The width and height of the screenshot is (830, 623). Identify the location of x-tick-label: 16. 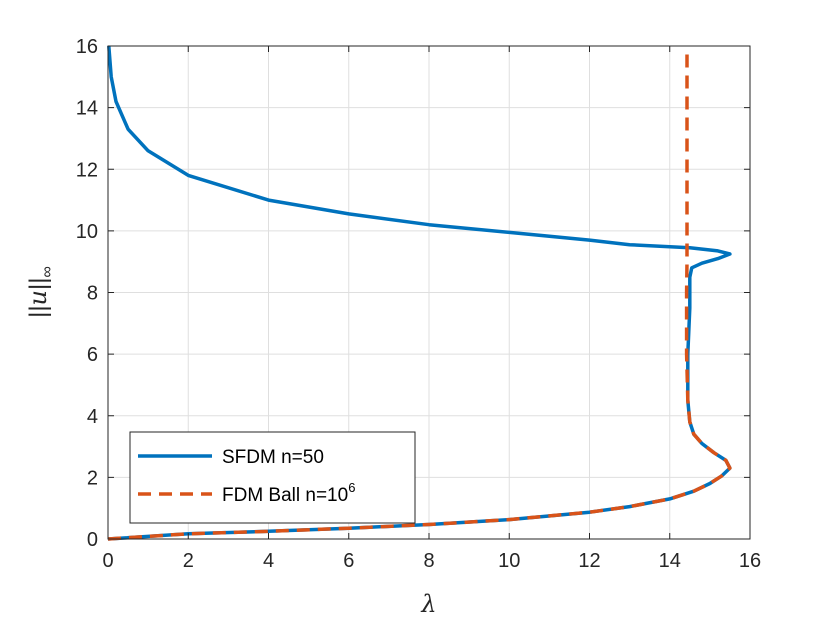
(750, 561).